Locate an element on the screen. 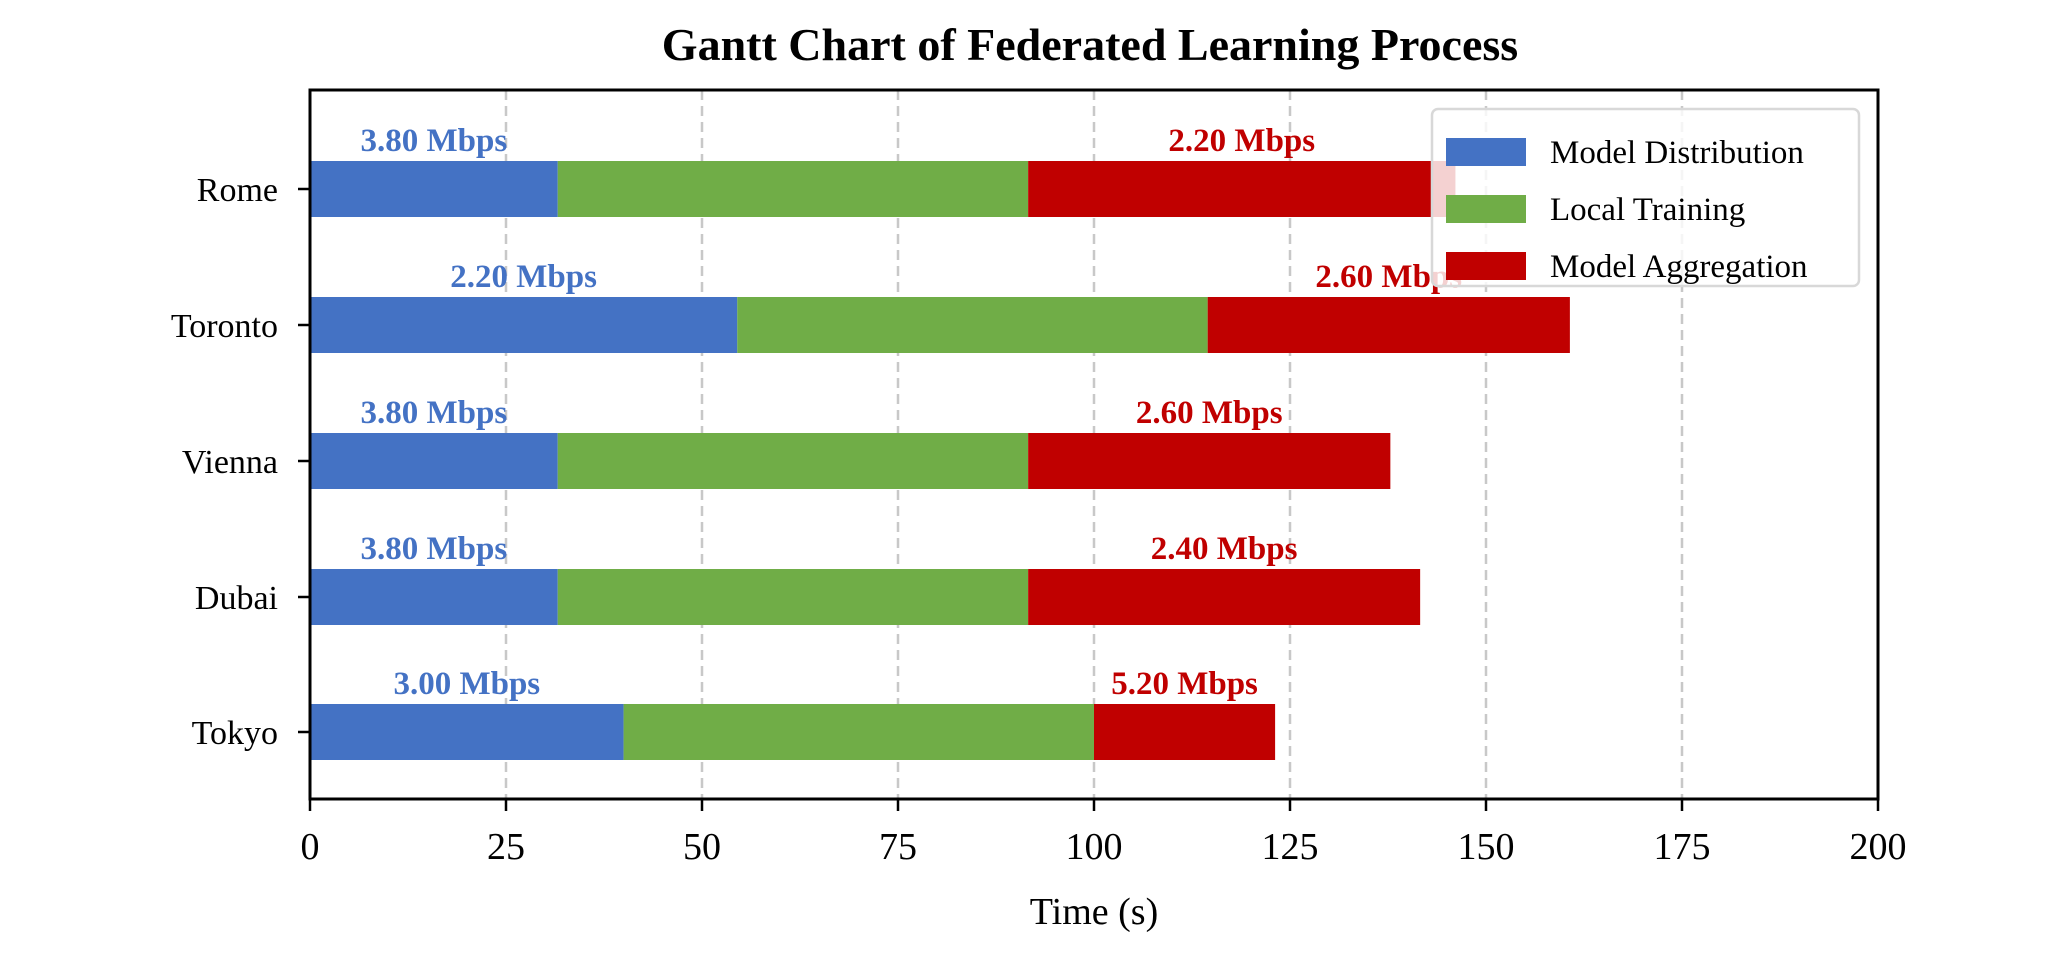  bar-tokyo-model-distribution is located at coordinates (467, 732).